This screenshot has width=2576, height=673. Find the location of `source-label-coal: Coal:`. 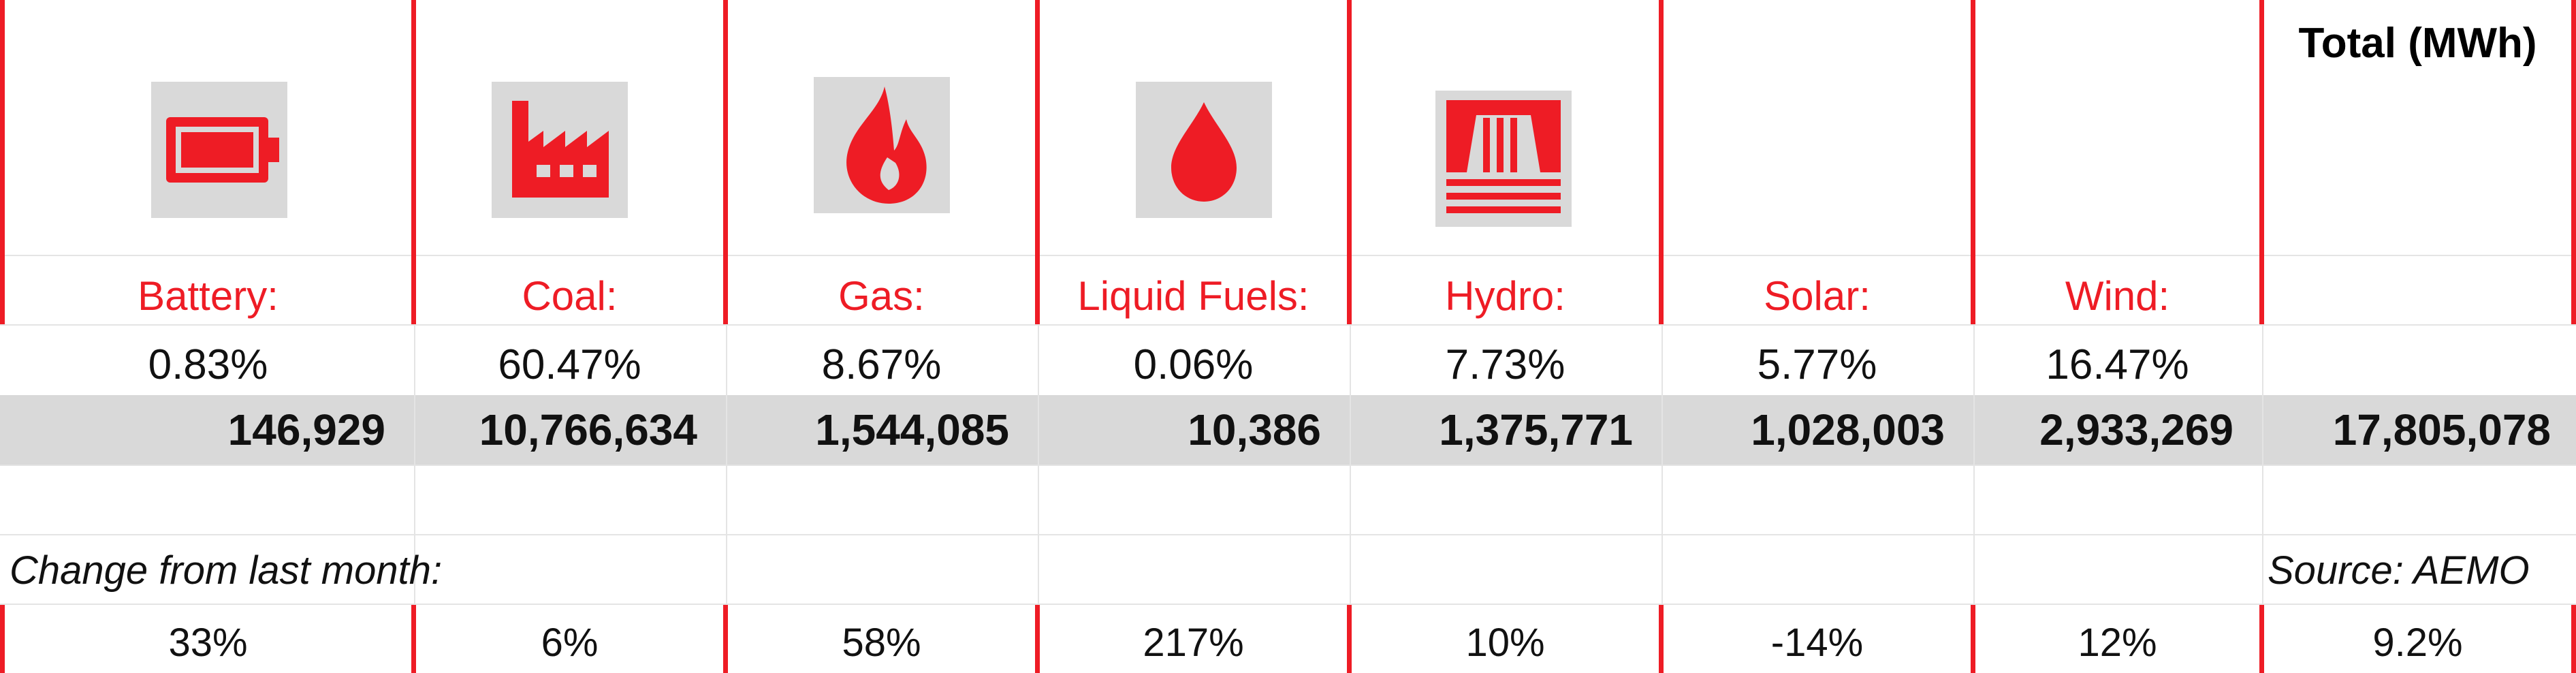

source-label-coal: Coal: is located at coordinates (570, 295).